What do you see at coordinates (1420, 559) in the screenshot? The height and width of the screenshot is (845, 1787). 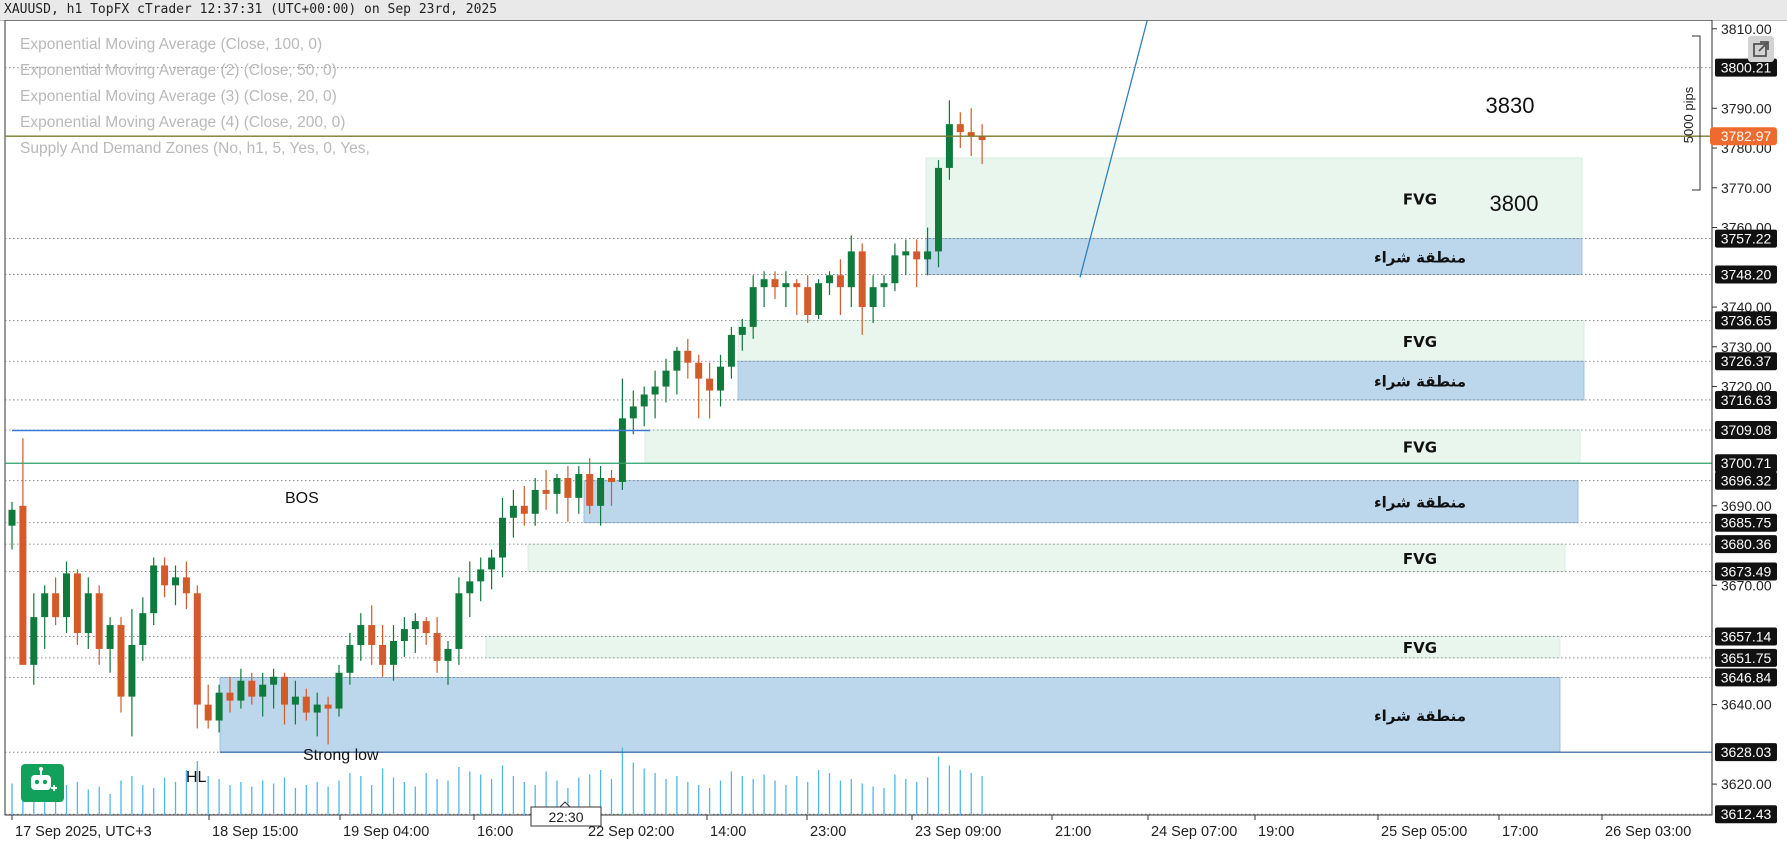 I see `fvg-zone-label: FVG` at bounding box center [1420, 559].